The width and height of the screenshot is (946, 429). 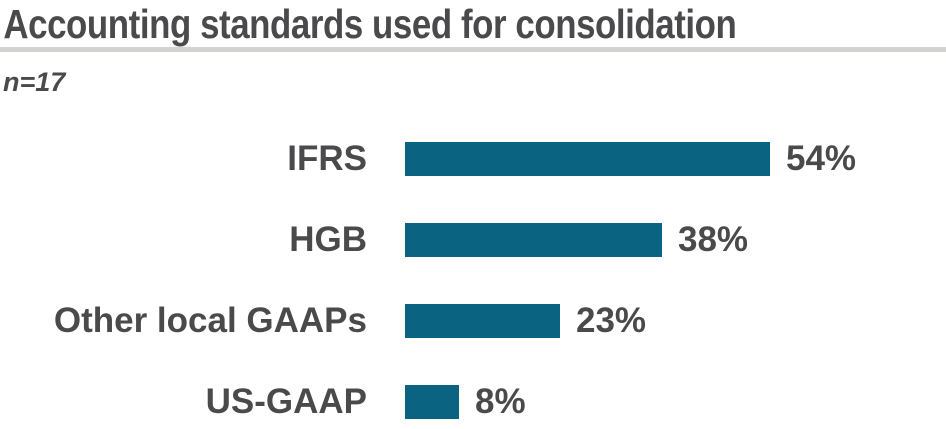 What do you see at coordinates (328, 239) in the screenshot?
I see `category-label: HGB` at bounding box center [328, 239].